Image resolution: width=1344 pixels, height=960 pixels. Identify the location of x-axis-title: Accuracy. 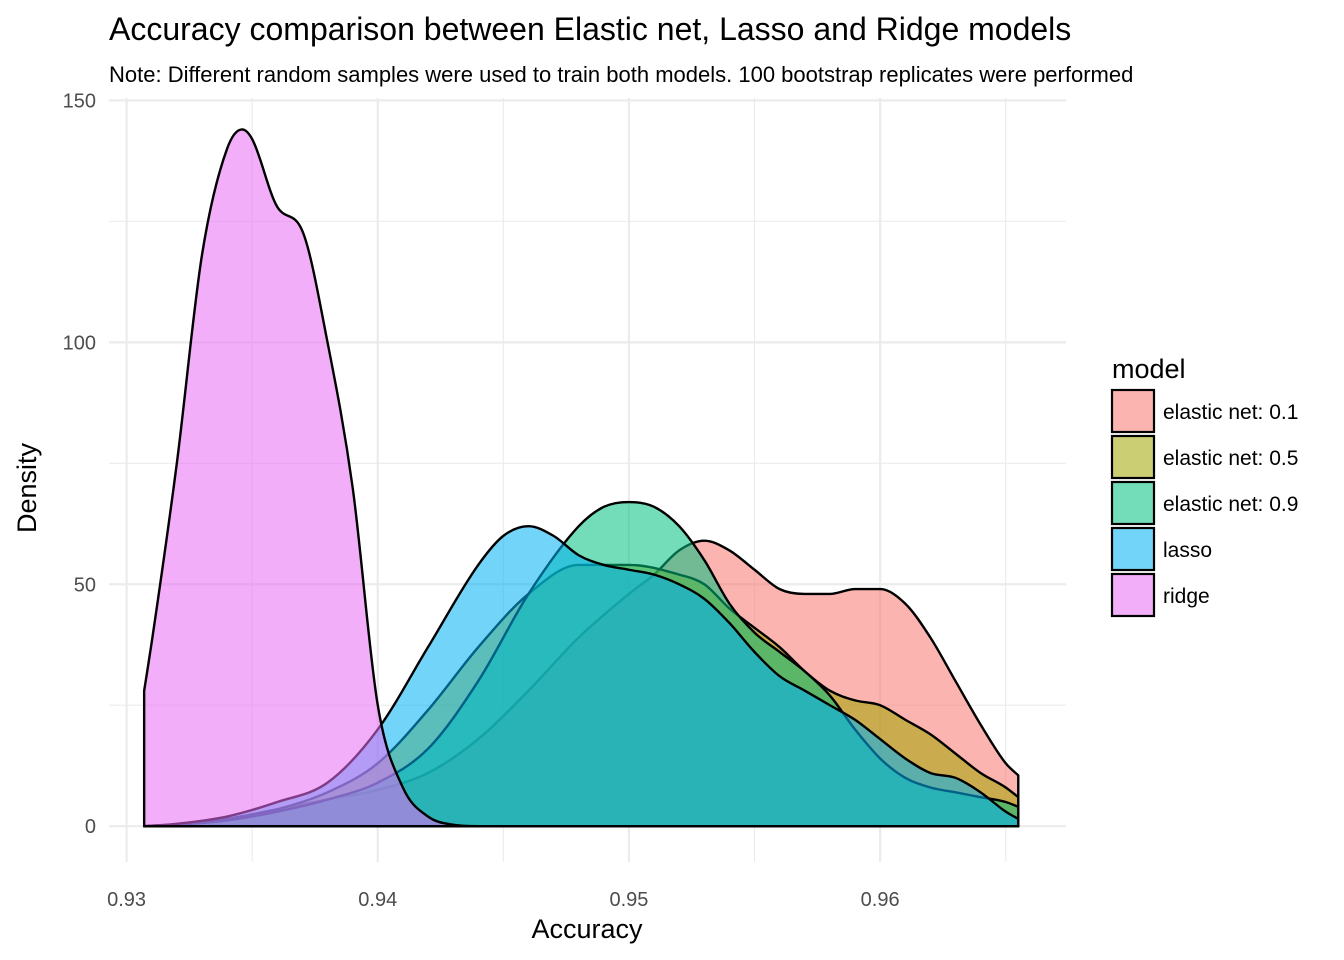
(587, 929).